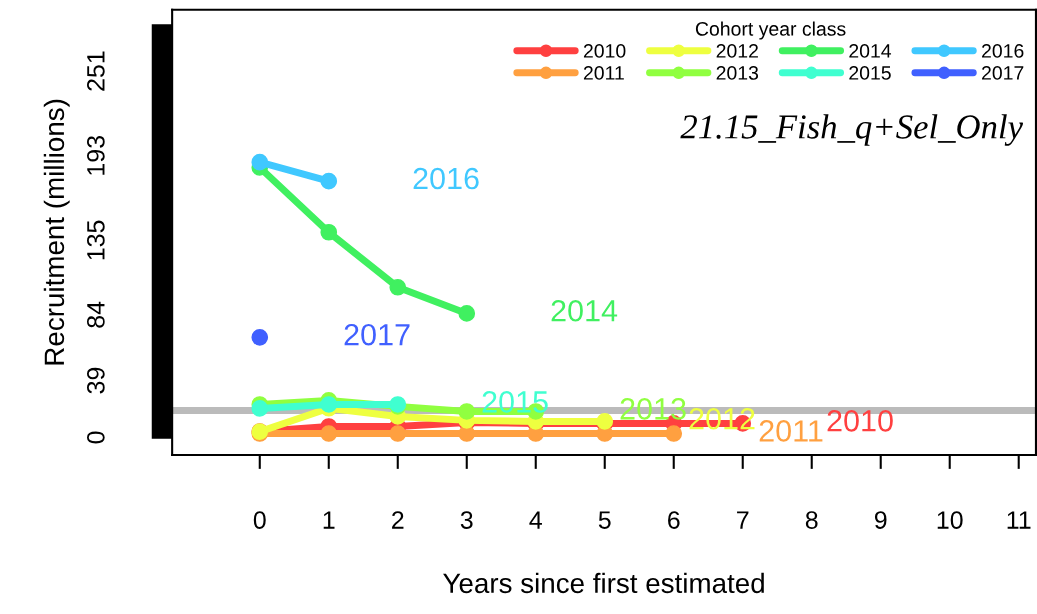 Image resolution: width=1037 pixels, height=614 pixels. Describe the element at coordinates (398, 520) in the screenshot. I see `x-tick-label: 2` at that location.